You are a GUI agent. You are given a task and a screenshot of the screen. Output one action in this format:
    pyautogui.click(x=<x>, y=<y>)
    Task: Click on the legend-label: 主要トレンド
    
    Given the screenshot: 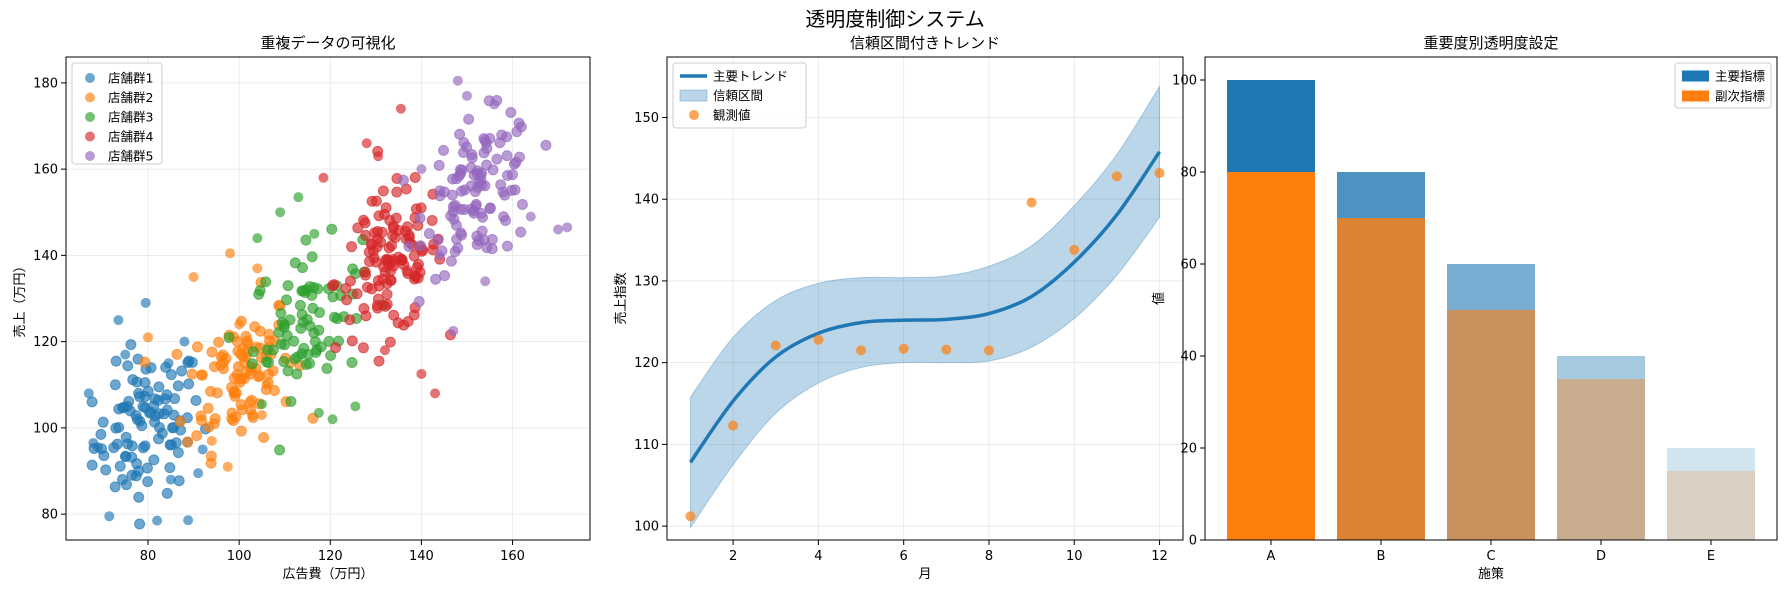 What is the action you would take?
    pyautogui.click(x=750, y=76)
    